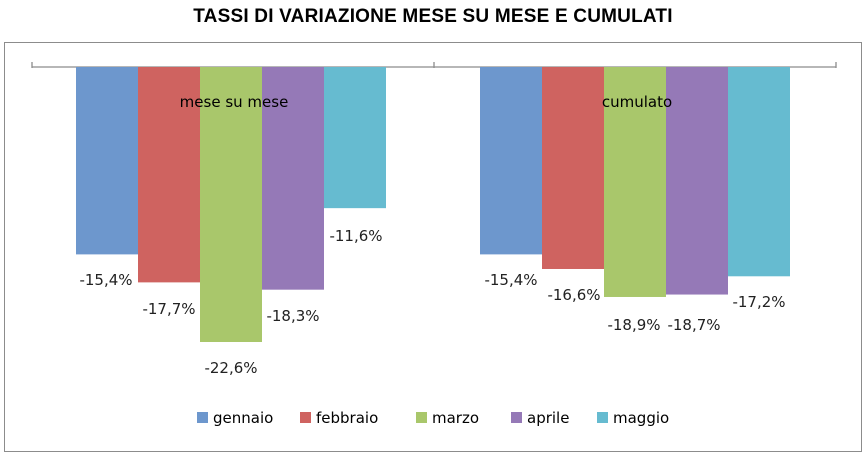 Image resolution: width=866 pixels, height=456 pixels. Describe the element at coordinates (511, 161) in the screenshot. I see `bar-gennaio-cumulato` at that location.